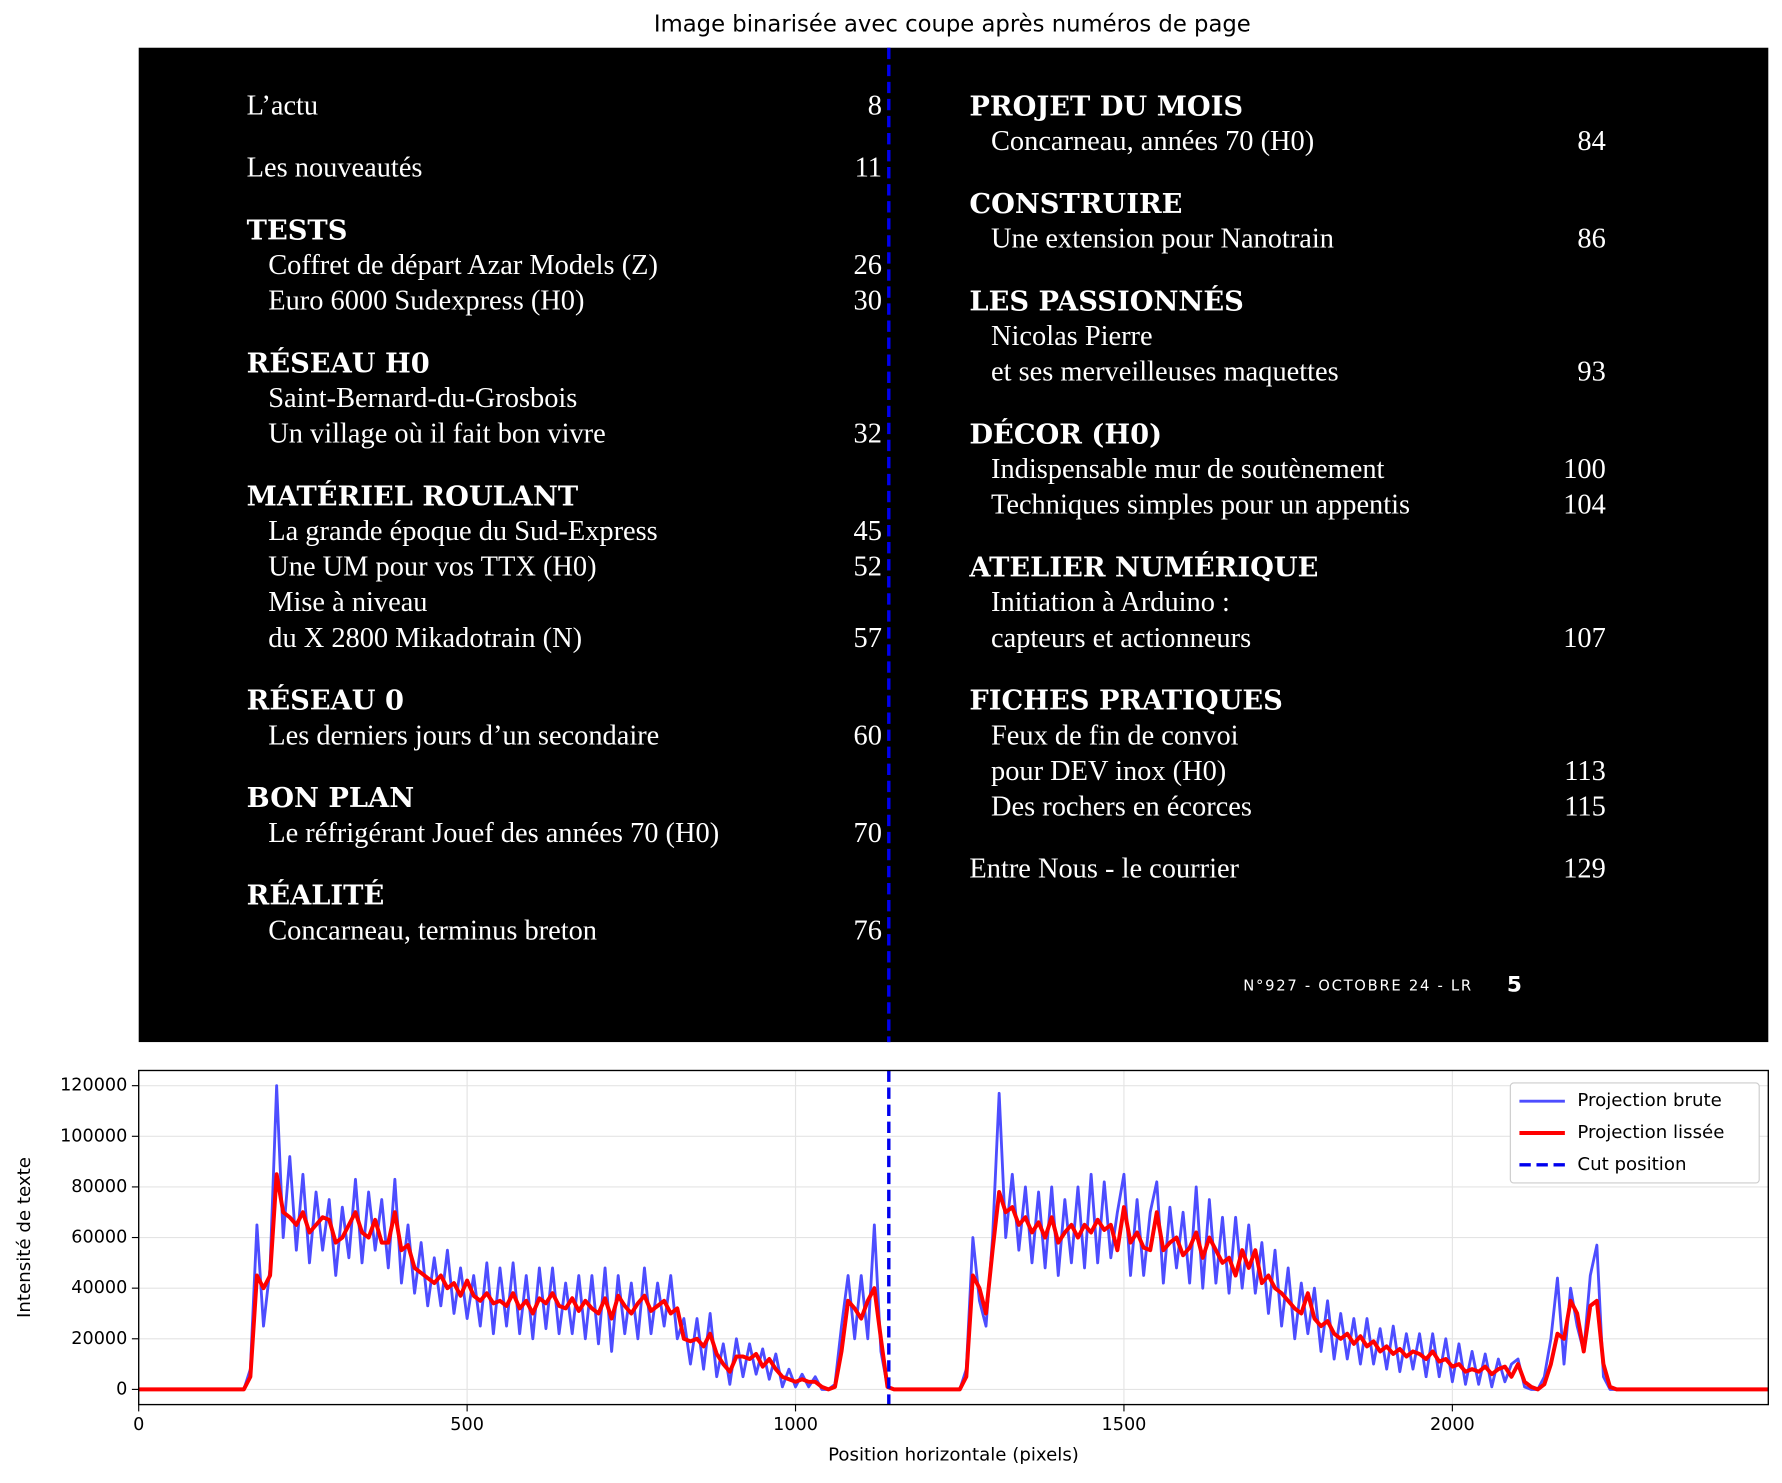 This screenshot has height=1483, width=1782. I want to click on toc-page: 60, so click(868, 735).